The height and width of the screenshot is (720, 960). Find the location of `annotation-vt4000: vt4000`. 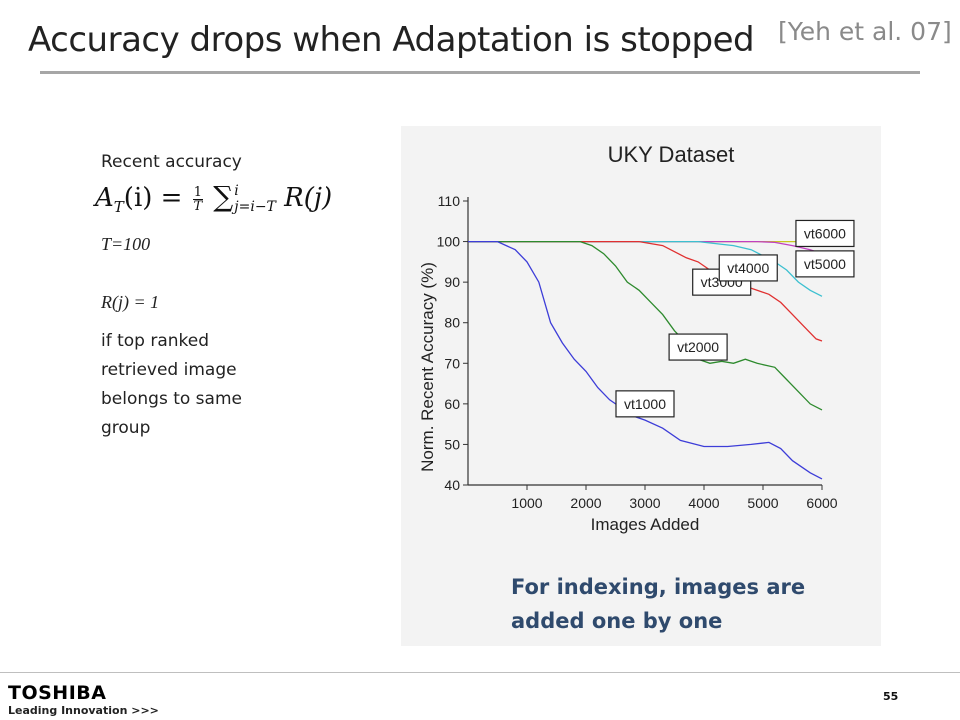

annotation-vt4000: vt4000 is located at coordinates (748, 268).